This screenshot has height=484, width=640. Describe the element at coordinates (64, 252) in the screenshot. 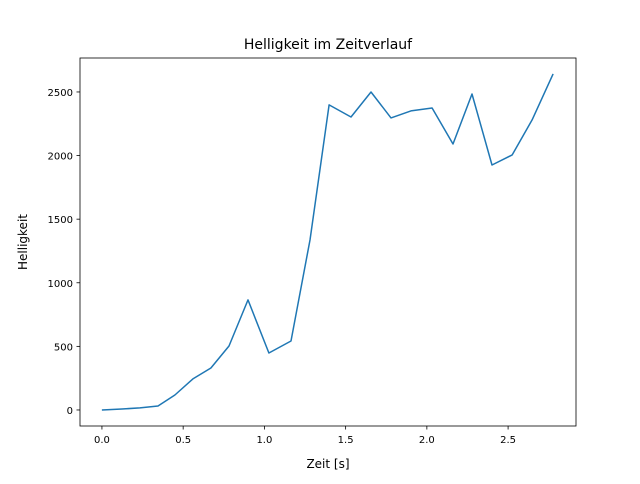

I see `y-axis: 0 500 1000 1500 2000 2500` at that location.